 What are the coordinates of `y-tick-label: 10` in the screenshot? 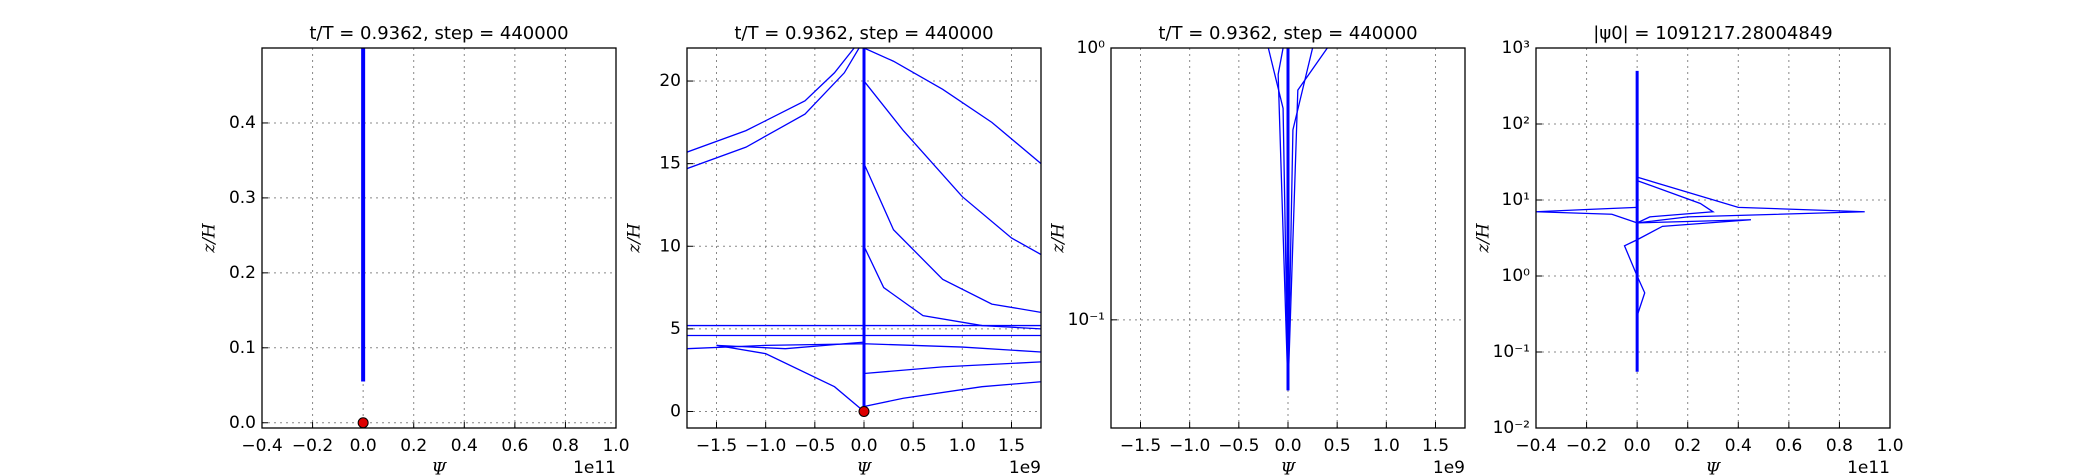 It's located at (670, 246).